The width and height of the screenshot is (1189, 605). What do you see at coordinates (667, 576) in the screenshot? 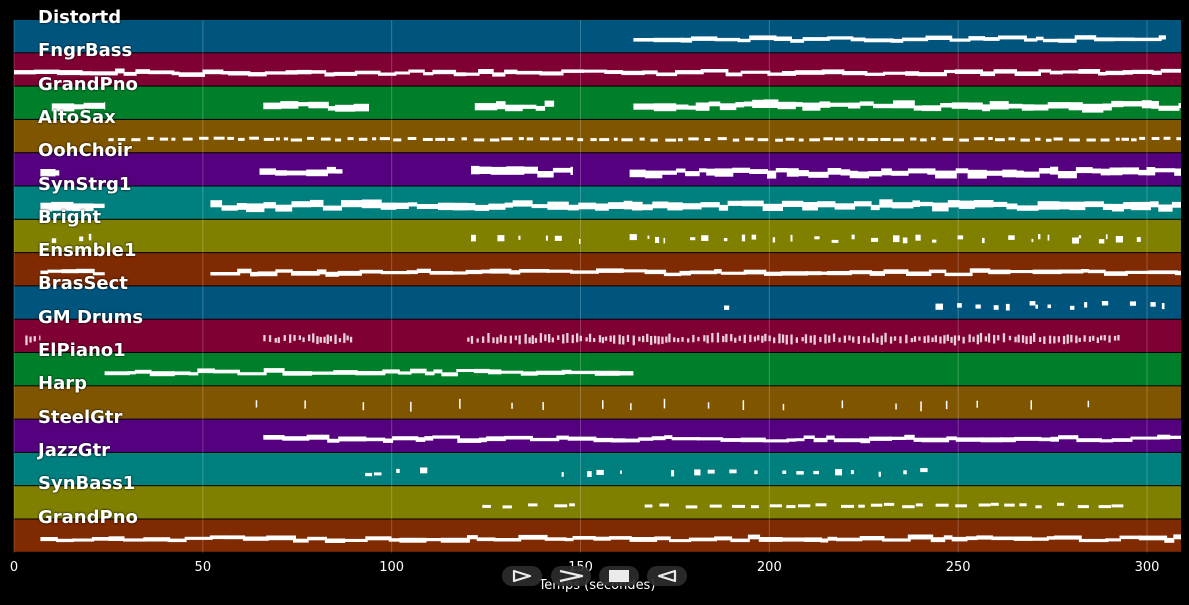
I see `rewind-button` at bounding box center [667, 576].